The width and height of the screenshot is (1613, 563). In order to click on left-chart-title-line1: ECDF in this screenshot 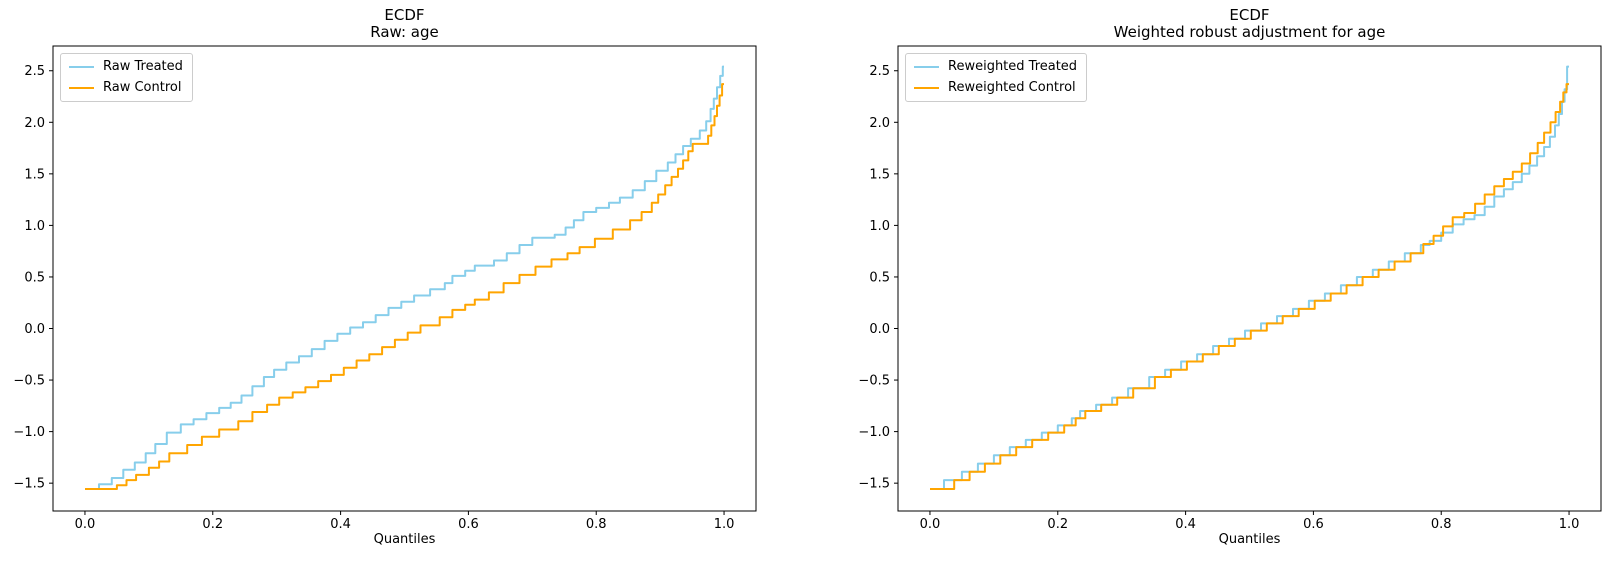, I will do `click(404, 15)`.